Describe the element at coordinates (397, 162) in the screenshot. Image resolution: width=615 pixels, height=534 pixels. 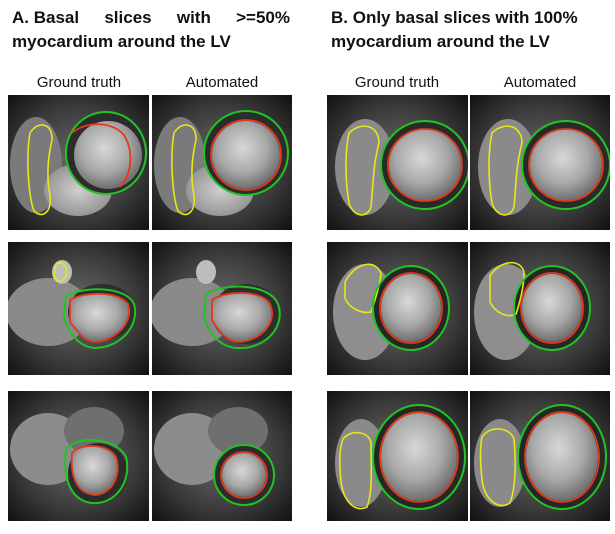
I see `mri-panel-b-r1-ground-truth` at that location.